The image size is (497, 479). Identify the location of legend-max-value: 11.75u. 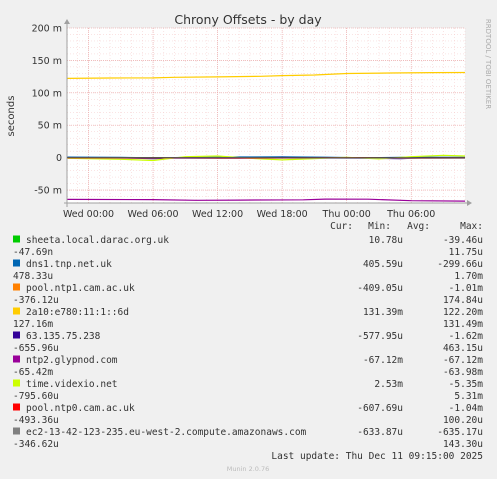
(466, 252).